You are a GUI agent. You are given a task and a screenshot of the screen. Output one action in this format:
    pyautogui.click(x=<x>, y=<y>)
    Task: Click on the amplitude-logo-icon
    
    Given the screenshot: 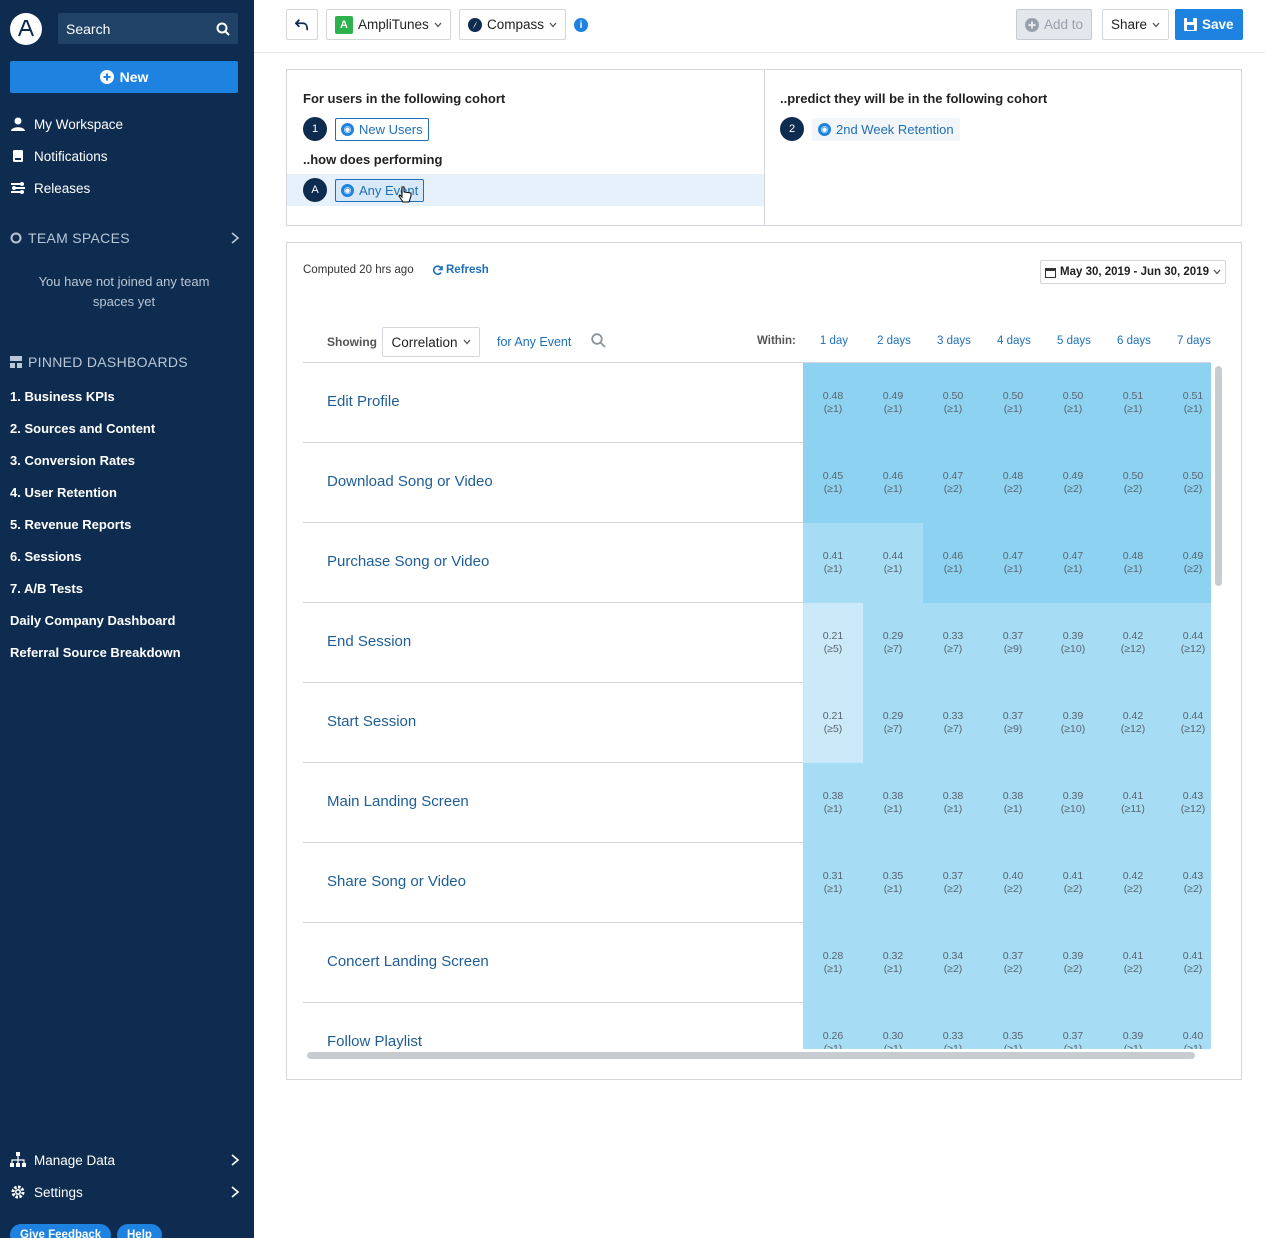 What is the action you would take?
    pyautogui.click(x=26, y=29)
    